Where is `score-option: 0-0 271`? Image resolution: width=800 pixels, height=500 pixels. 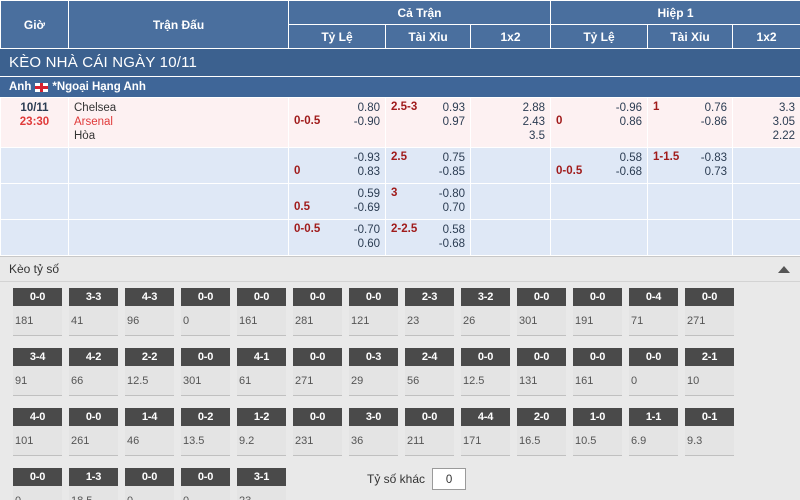 score-option: 0-0 271 is located at coordinates (713, 312).